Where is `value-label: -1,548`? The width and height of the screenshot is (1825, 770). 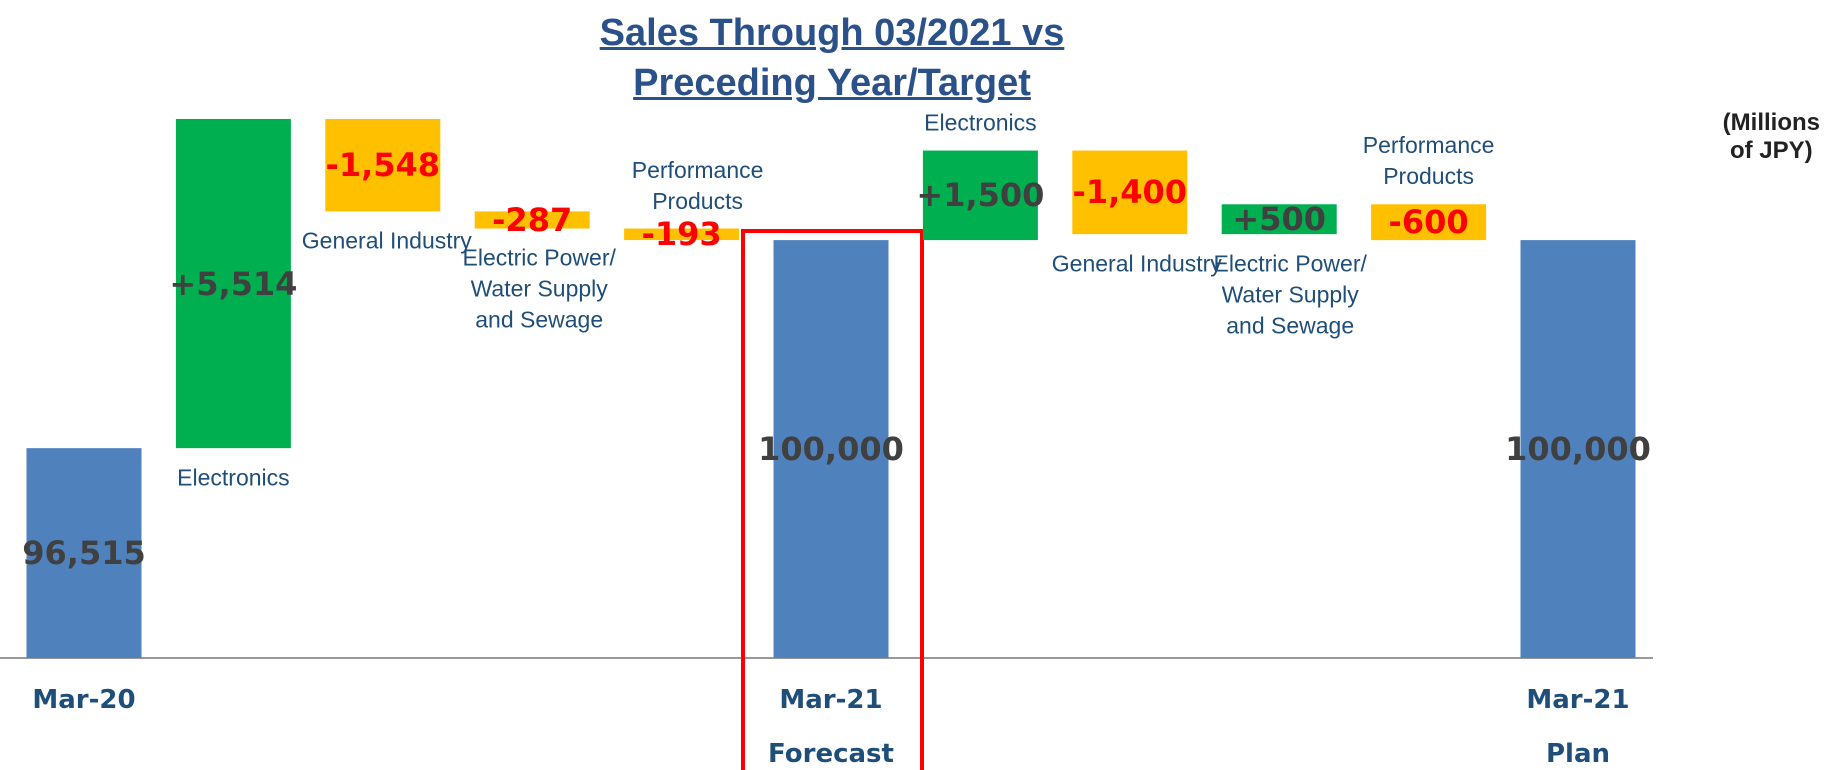
value-label: -1,548 is located at coordinates (383, 165).